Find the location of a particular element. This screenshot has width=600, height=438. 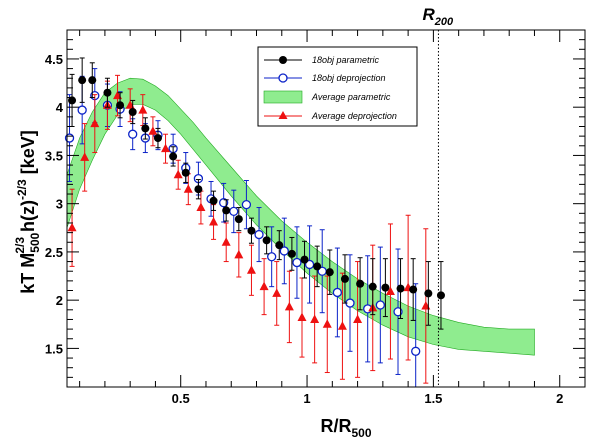

legend-entry-18obj-deprojection: 18obj deprojection is located at coordinates (325, 78).